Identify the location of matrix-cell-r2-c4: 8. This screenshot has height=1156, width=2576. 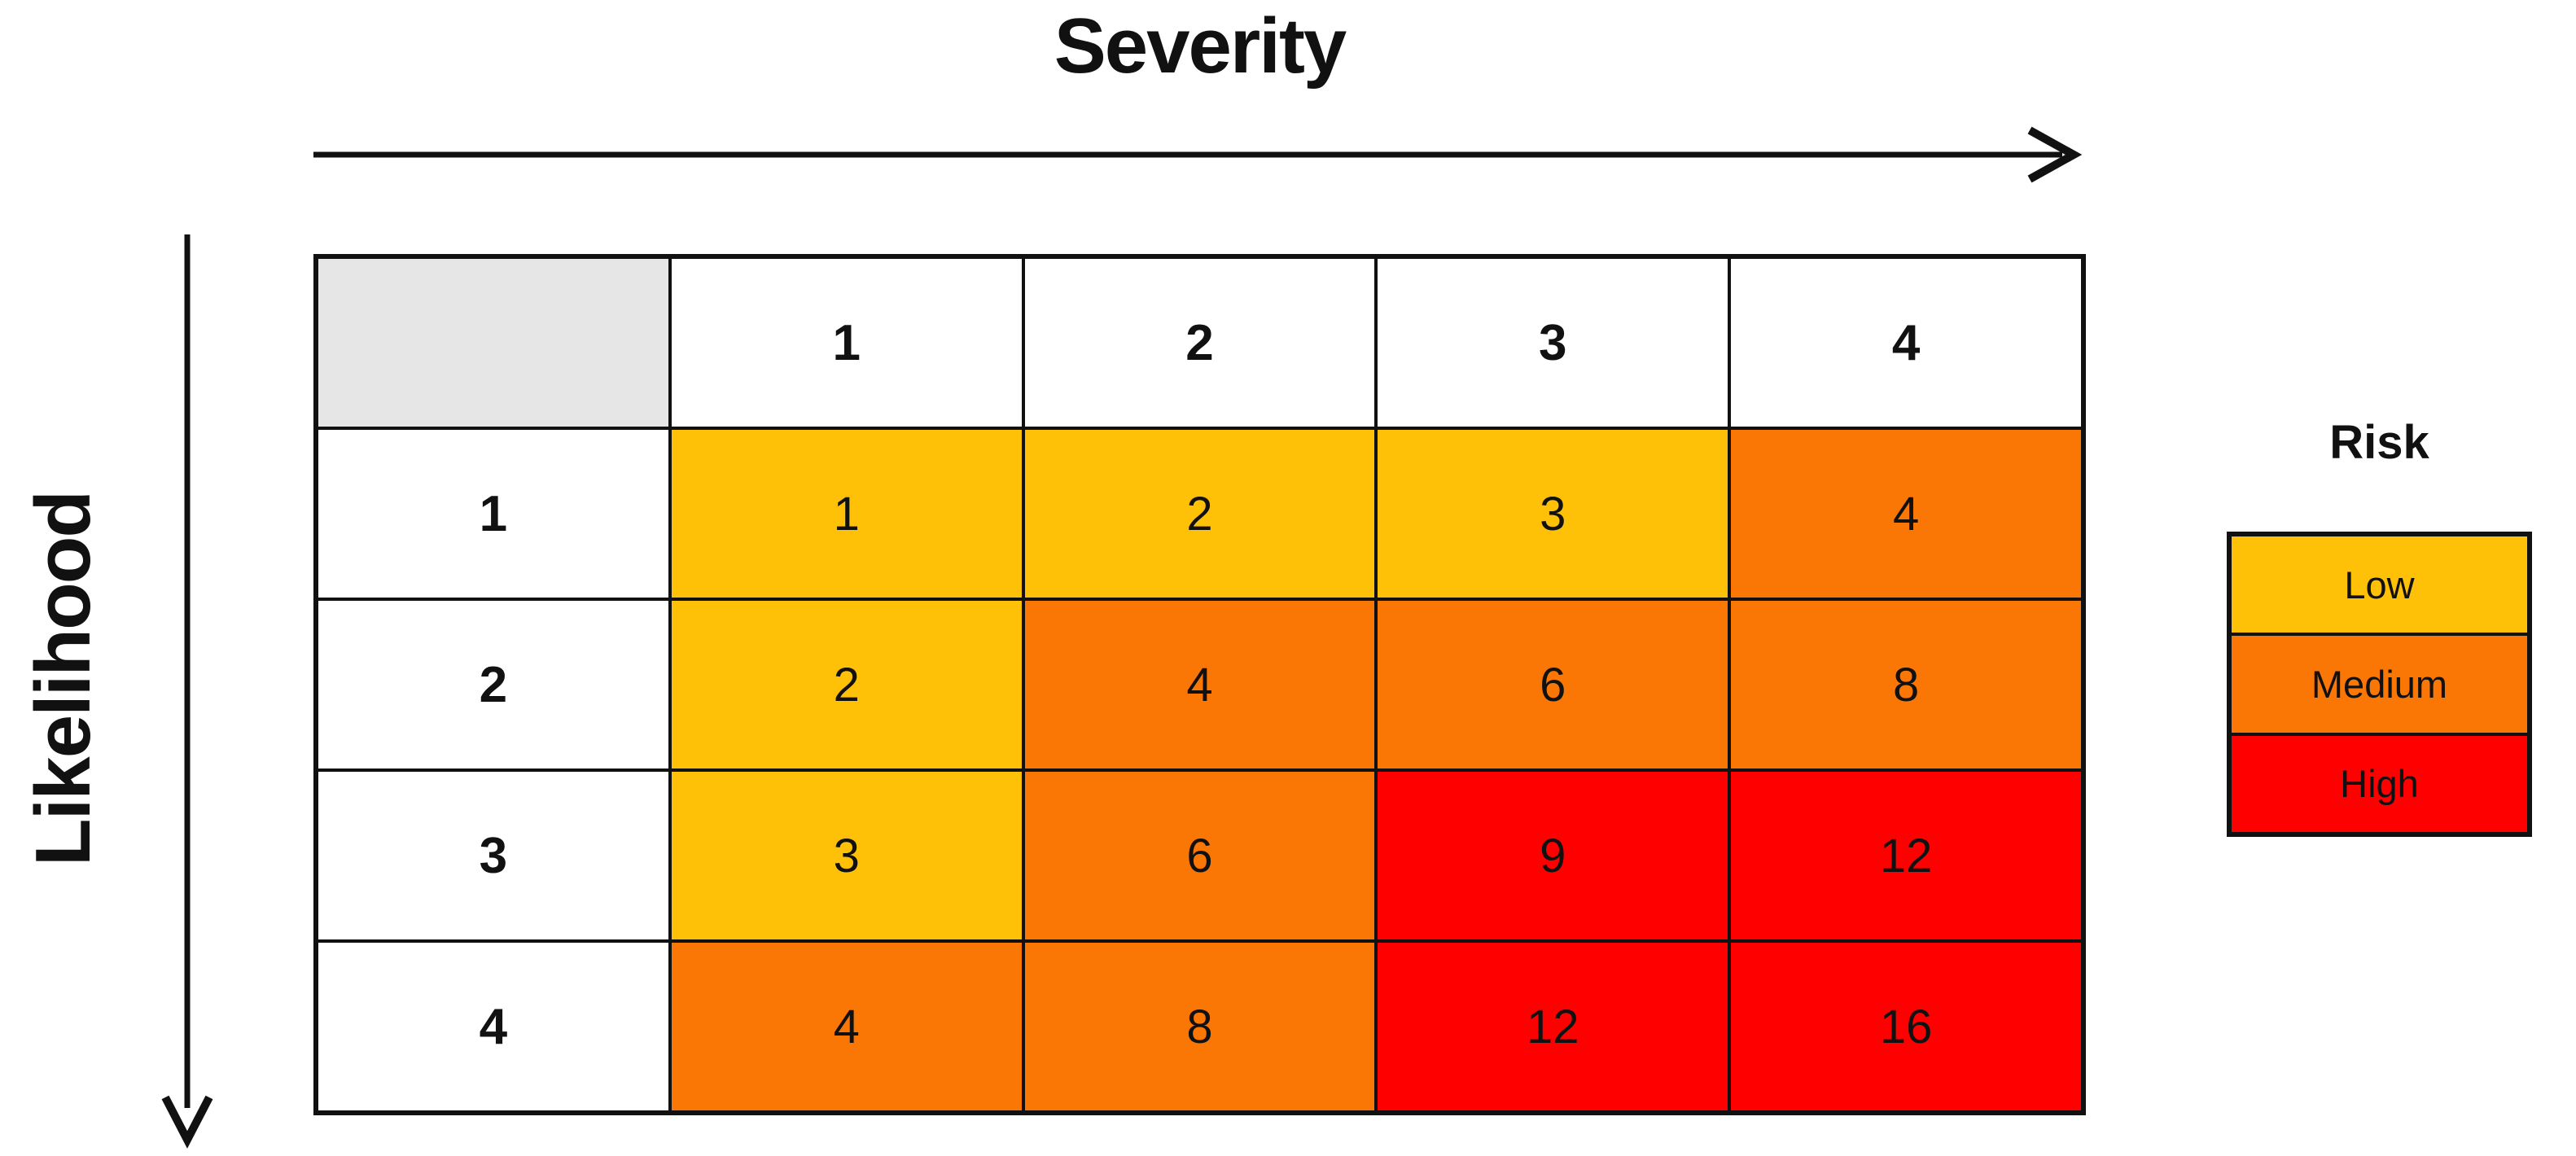
(1906, 684).